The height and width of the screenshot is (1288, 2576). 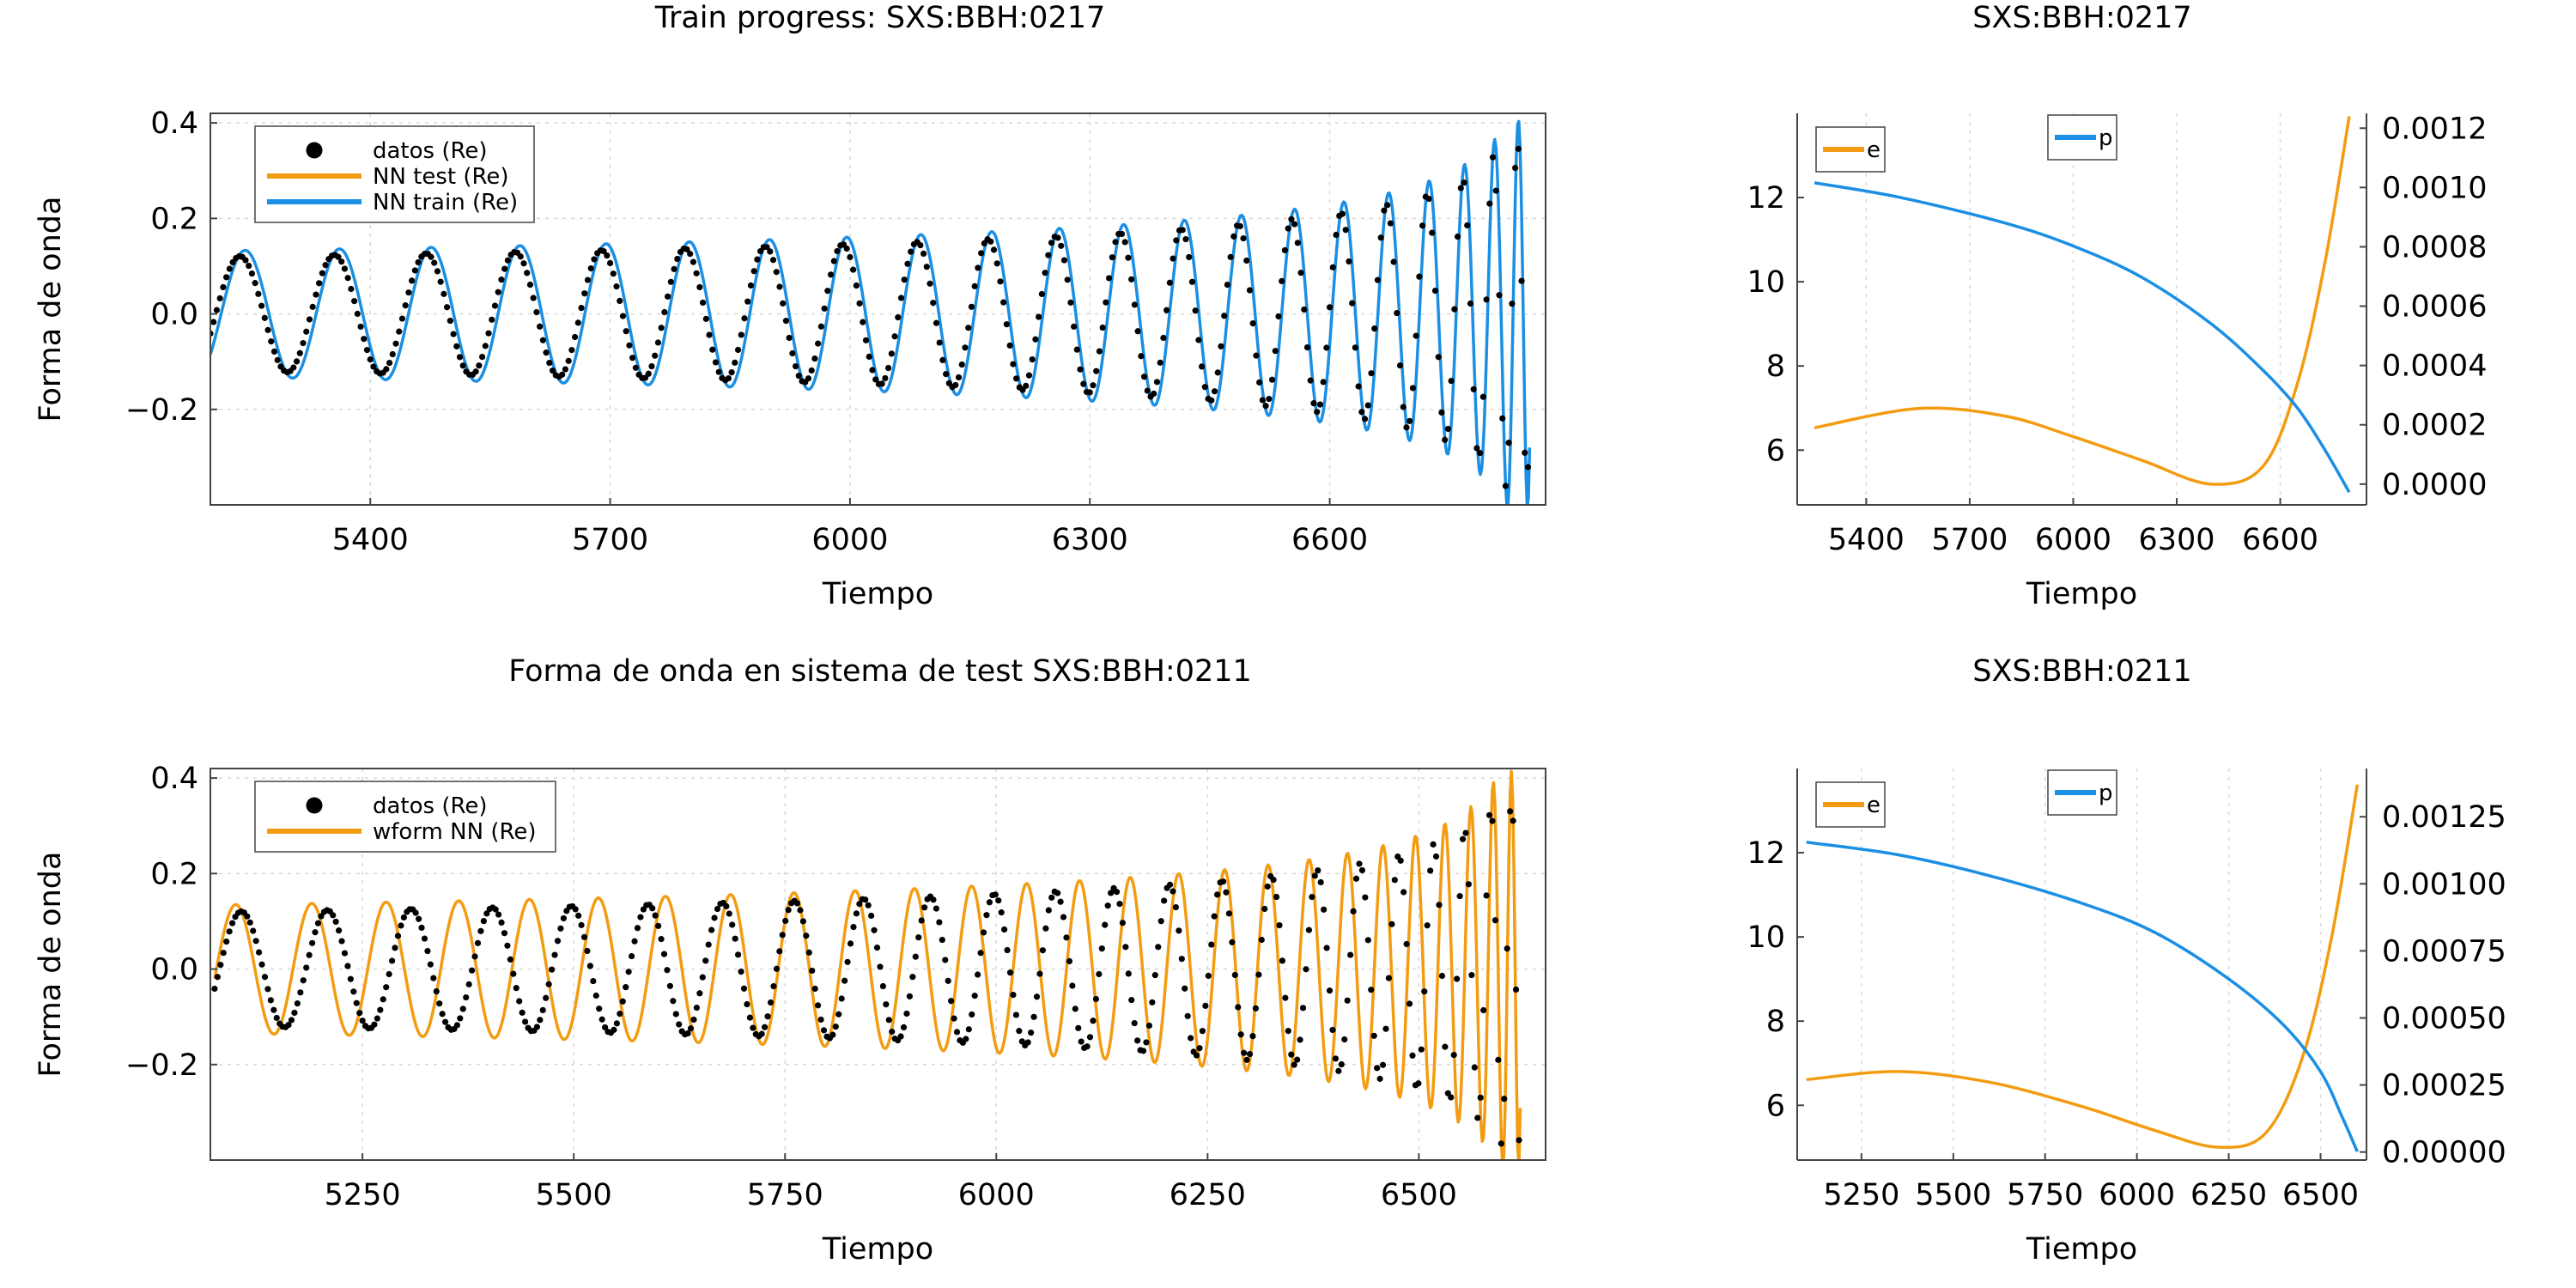 I want to click on x-tick-label: 6000, so click(x=2137, y=1195).